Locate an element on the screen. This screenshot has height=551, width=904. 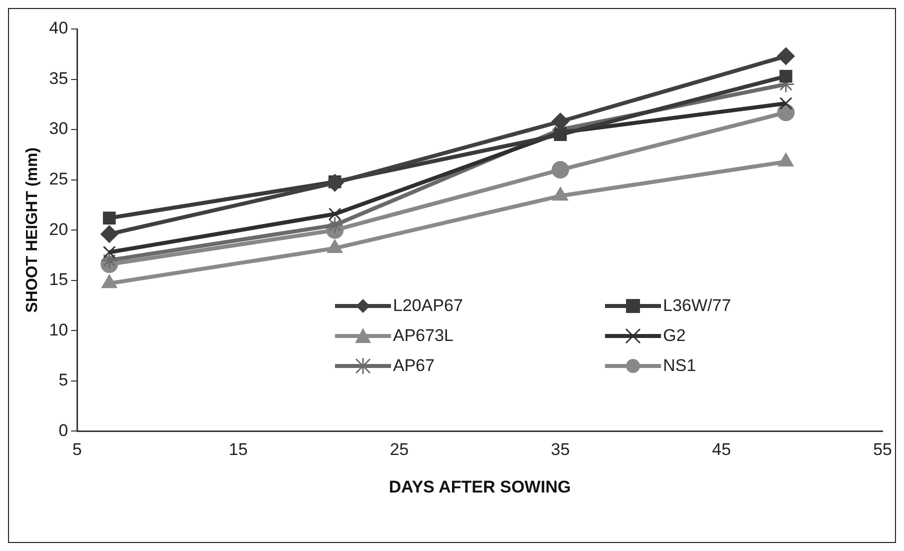
y-tick-label: 30 is located at coordinates (58, 128).